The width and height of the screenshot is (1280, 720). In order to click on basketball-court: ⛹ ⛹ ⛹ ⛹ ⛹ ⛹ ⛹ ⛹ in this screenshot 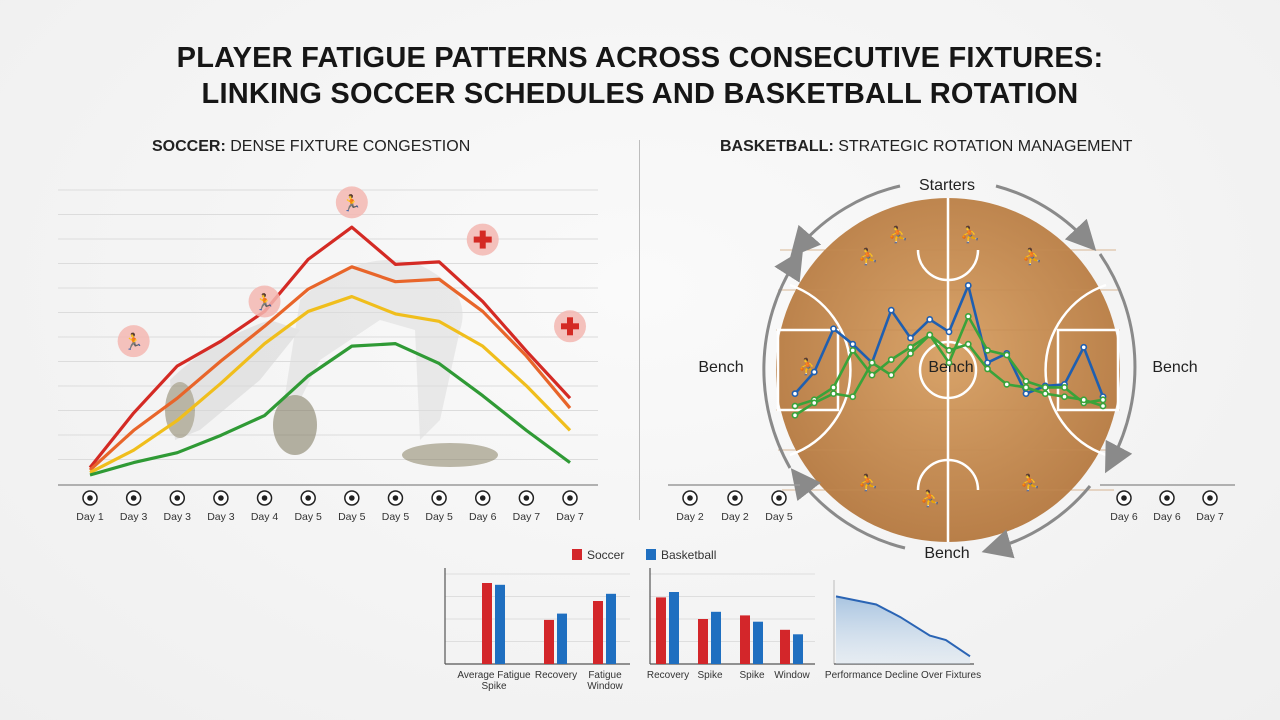, I will do `click(948, 370)`.